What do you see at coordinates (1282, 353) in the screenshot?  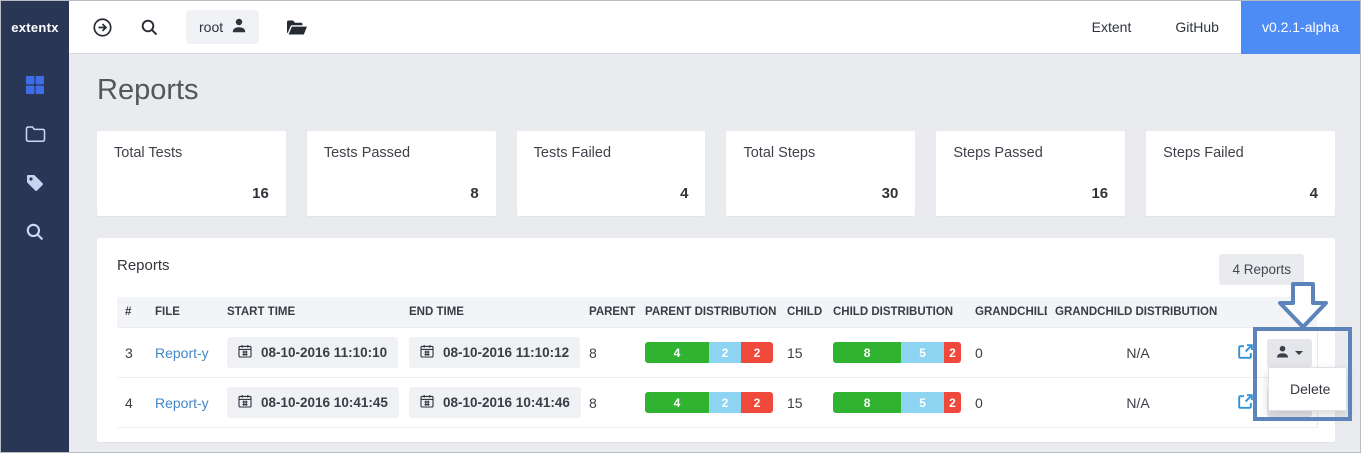 I see `user-icon` at bounding box center [1282, 353].